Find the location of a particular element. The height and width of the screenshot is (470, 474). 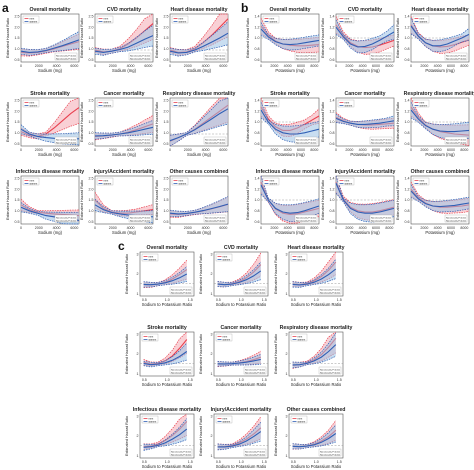

ci-lower-men is located at coordinates (290, 43).